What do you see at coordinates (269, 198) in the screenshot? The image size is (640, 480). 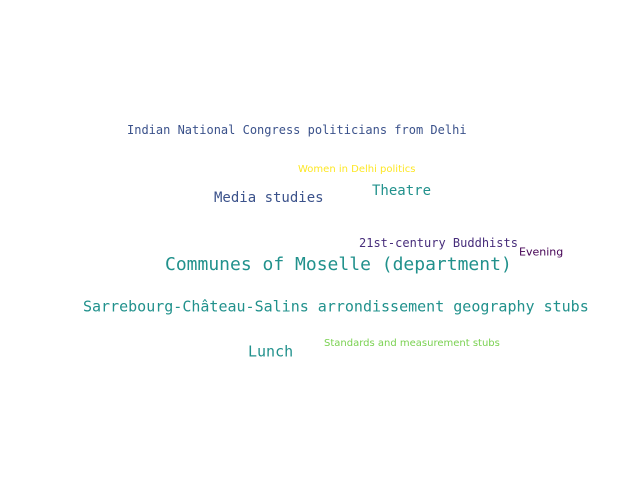 I see `word-media-studies: Media studies` at bounding box center [269, 198].